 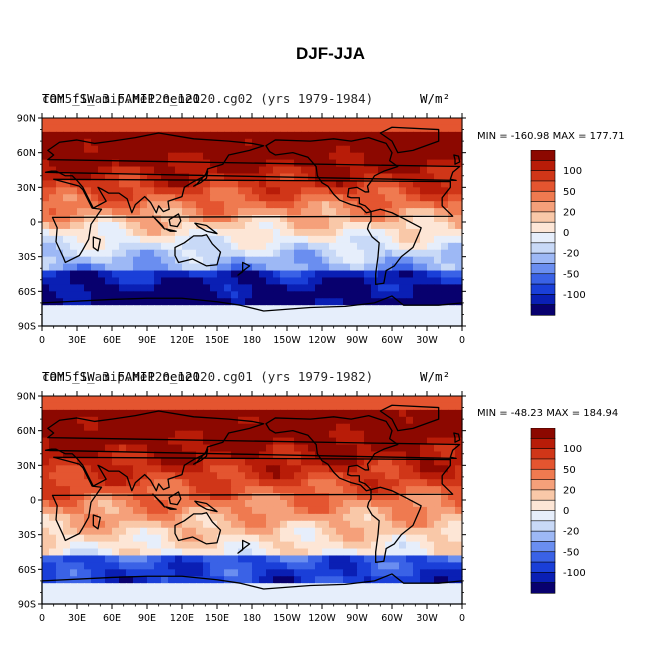 What do you see at coordinates (569, 470) in the screenshot?
I see `colorbar-label: 50` at bounding box center [569, 470].